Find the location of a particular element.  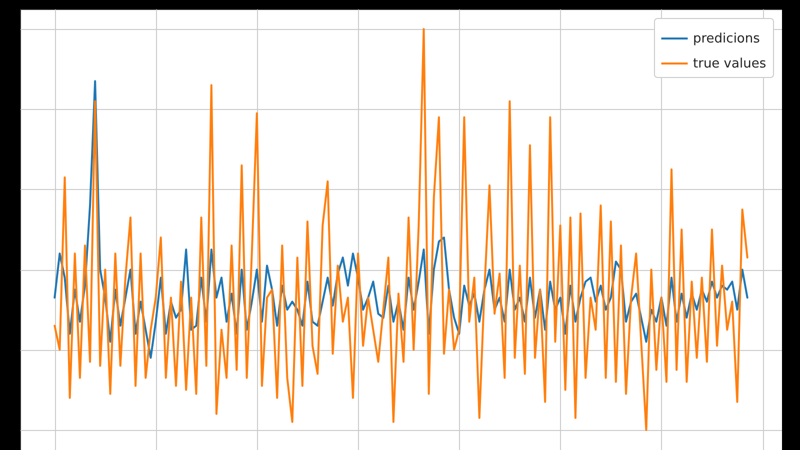

legend-label: true values is located at coordinates (729, 64).